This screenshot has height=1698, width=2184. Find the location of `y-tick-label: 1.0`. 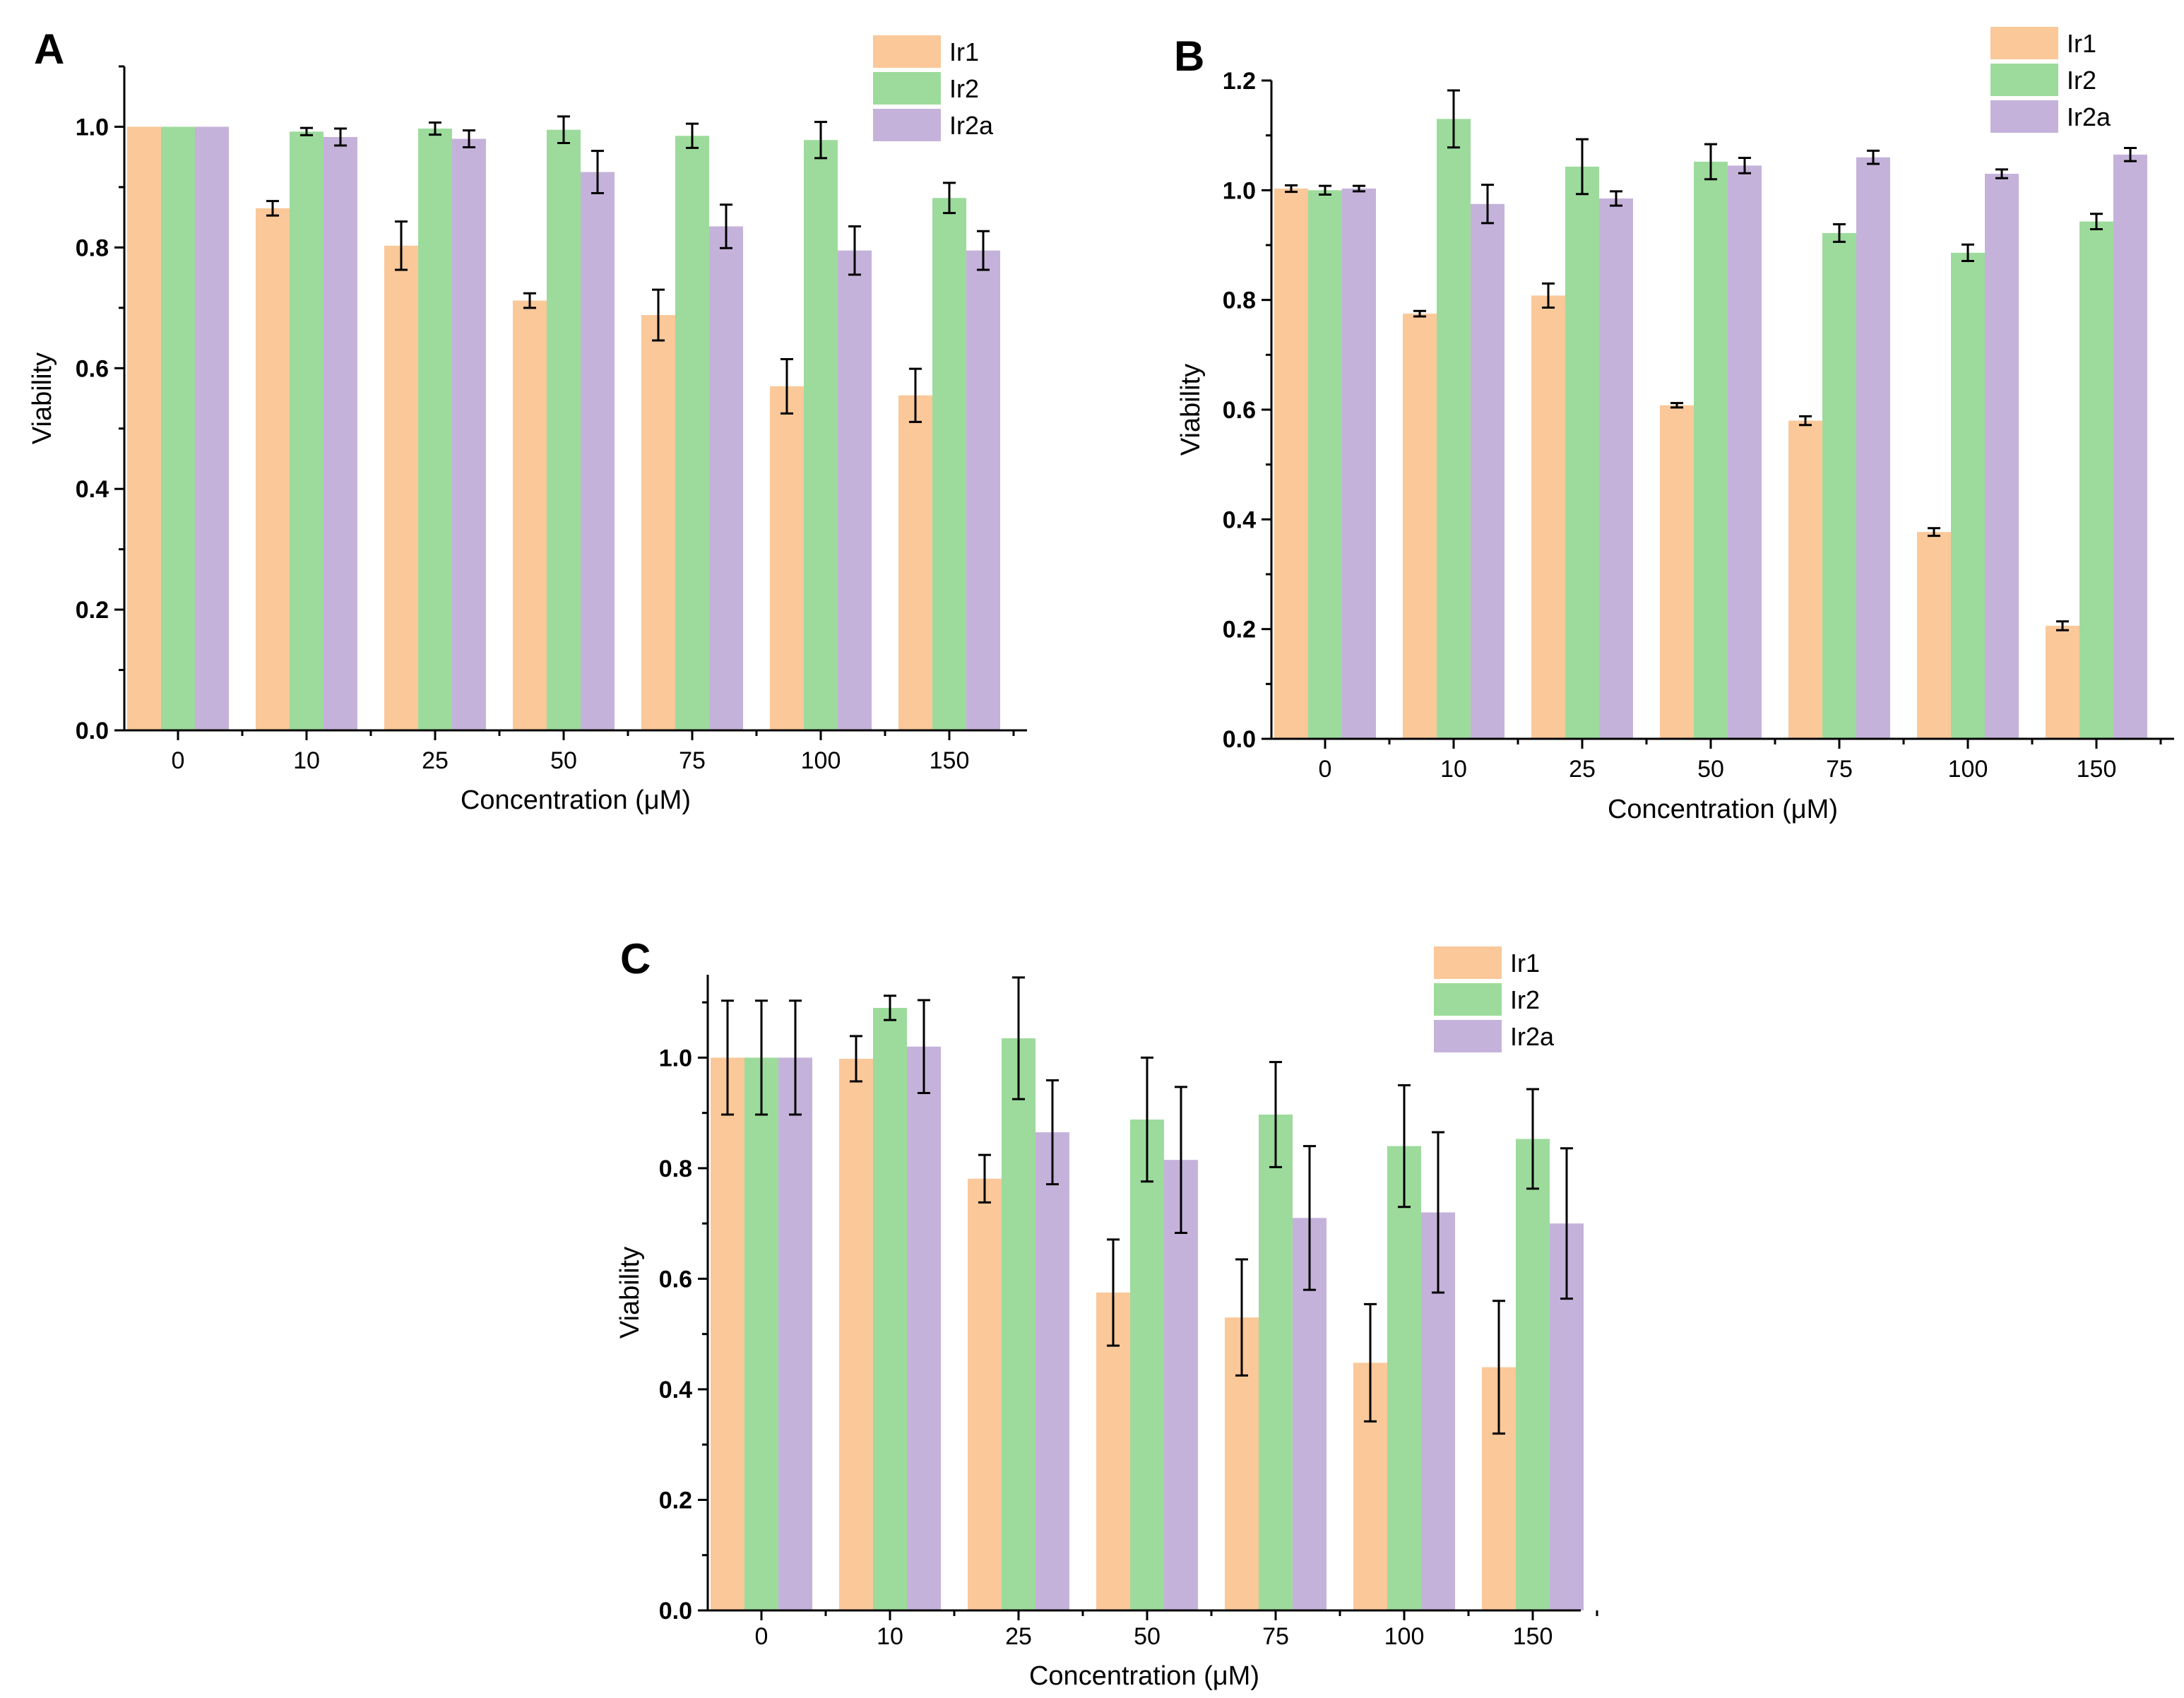

y-tick-label: 1.0 is located at coordinates (92, 128).